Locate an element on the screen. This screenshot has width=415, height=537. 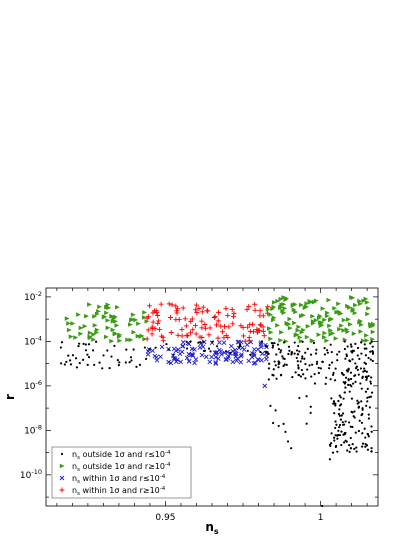
legend-label-black: ns outside 1σ and r≤10-4 is located at coordinates (121, 455).